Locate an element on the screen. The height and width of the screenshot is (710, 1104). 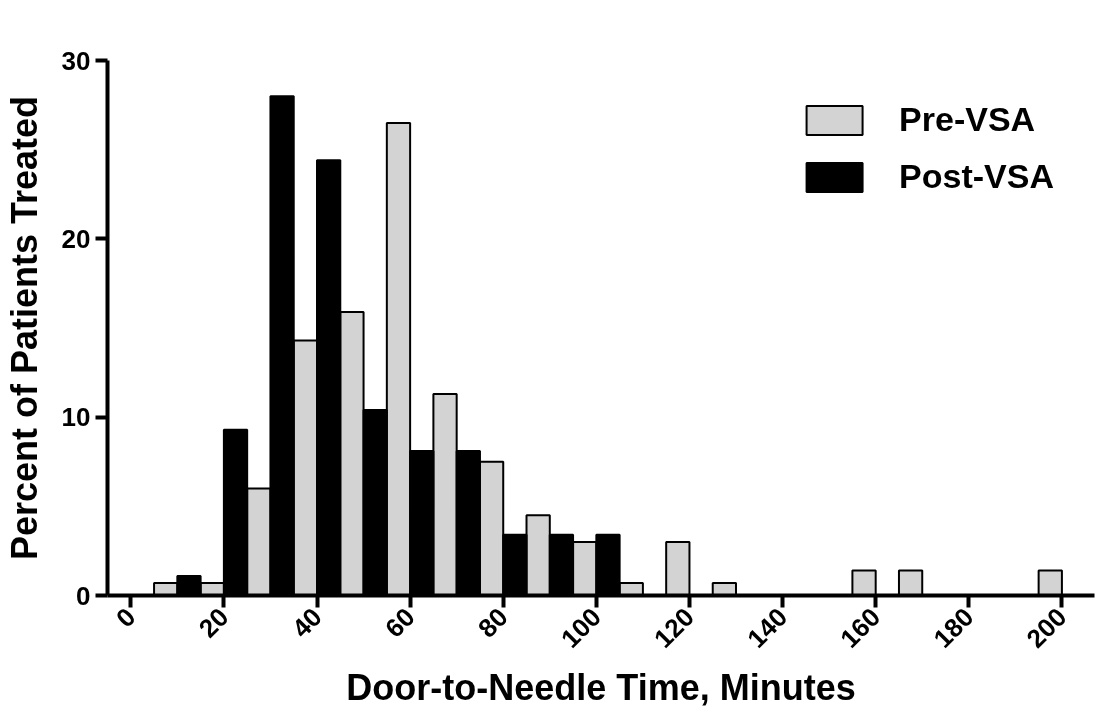
y-tick-label: 30 is located at coordinates (76, 60).